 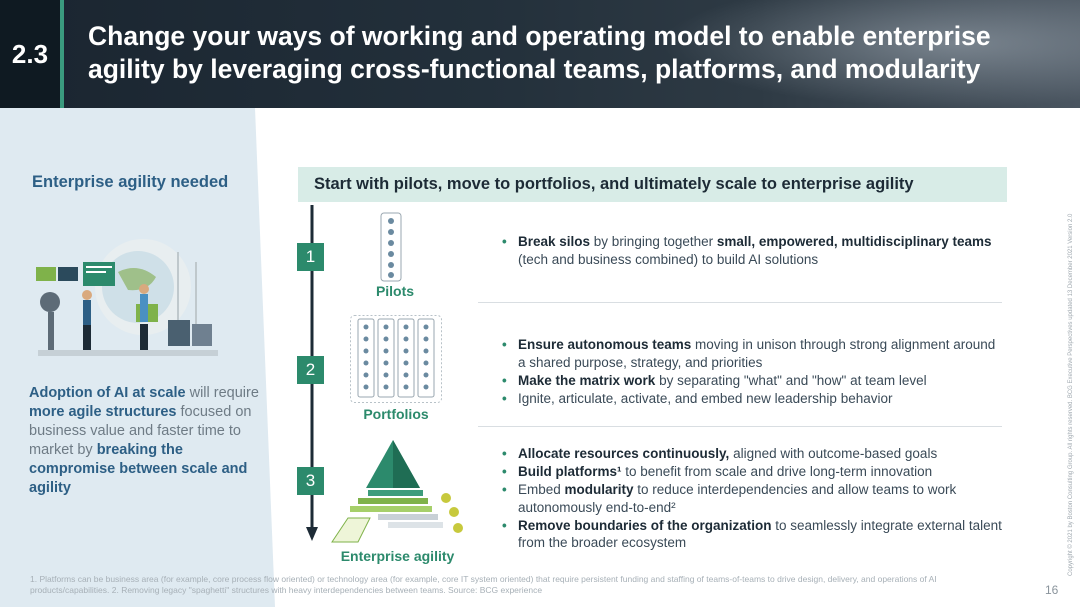 I want to click on stage-label-portfolios: Portfolios, so click(x=396, y=414).